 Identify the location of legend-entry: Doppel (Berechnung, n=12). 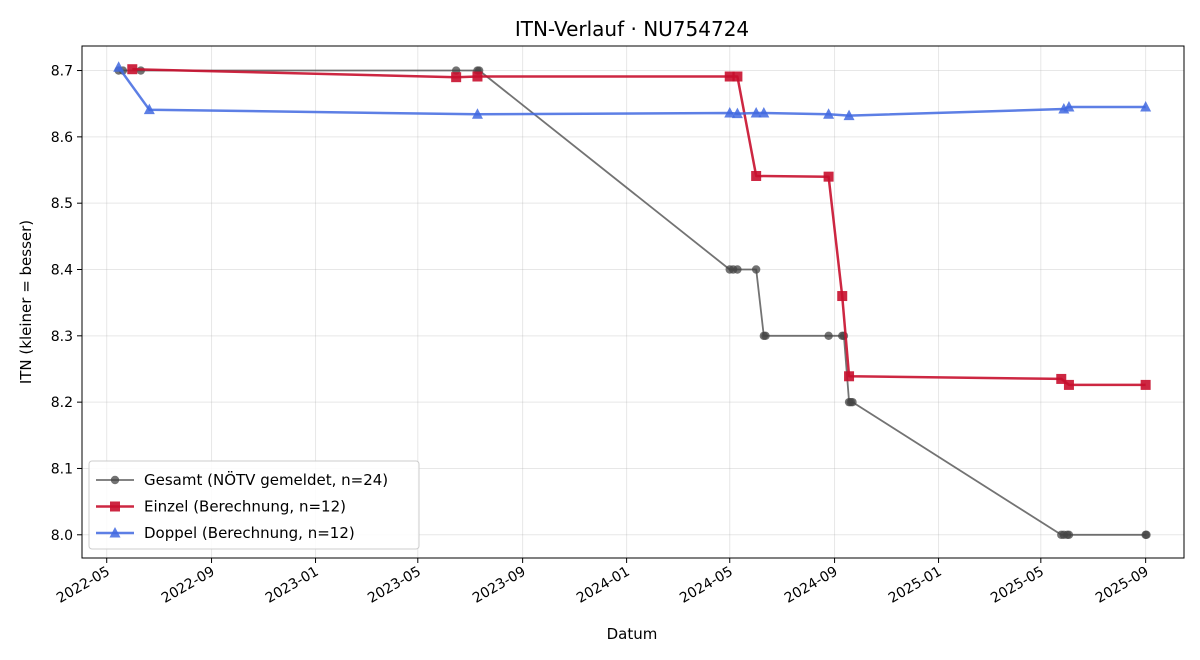
(225, 533).